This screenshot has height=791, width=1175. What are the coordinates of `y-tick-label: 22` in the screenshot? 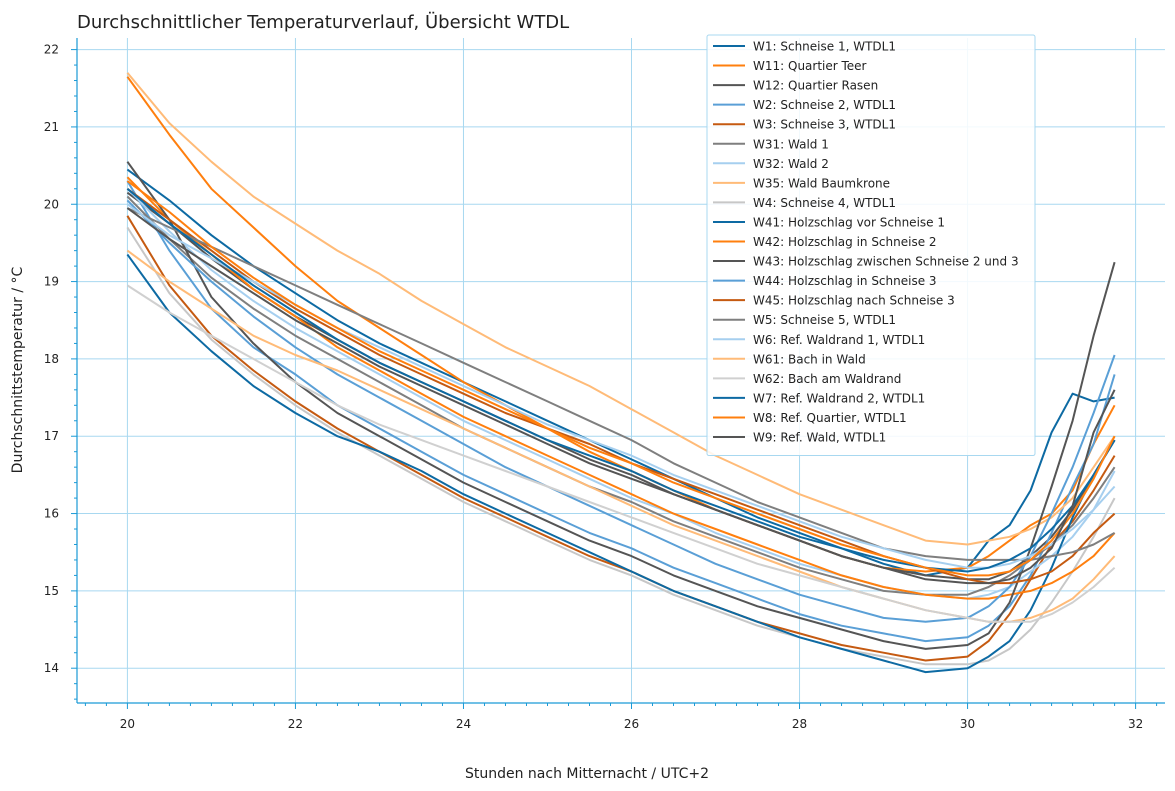 It's located at (51, 50).